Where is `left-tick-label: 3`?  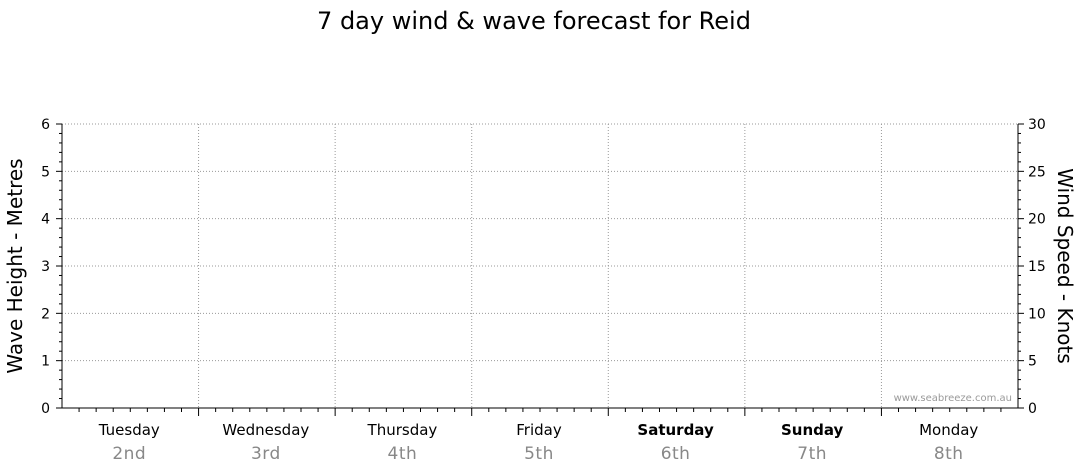
left-tick-label: 3 is located at coordinates (45, 267).